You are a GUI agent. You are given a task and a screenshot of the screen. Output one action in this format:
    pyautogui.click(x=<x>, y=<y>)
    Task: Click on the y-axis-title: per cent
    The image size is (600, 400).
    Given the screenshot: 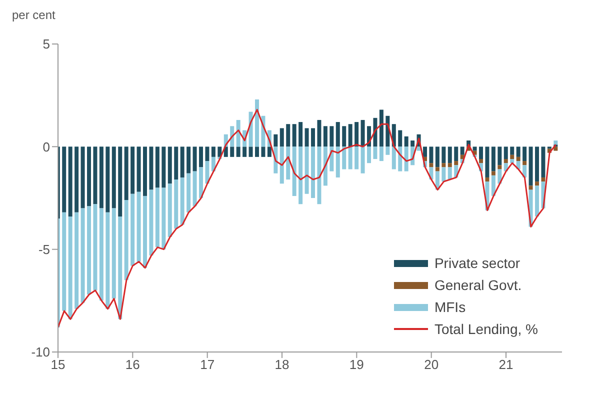 What is the action you would take?
    pyautogui.click(x=34, y=15)
    